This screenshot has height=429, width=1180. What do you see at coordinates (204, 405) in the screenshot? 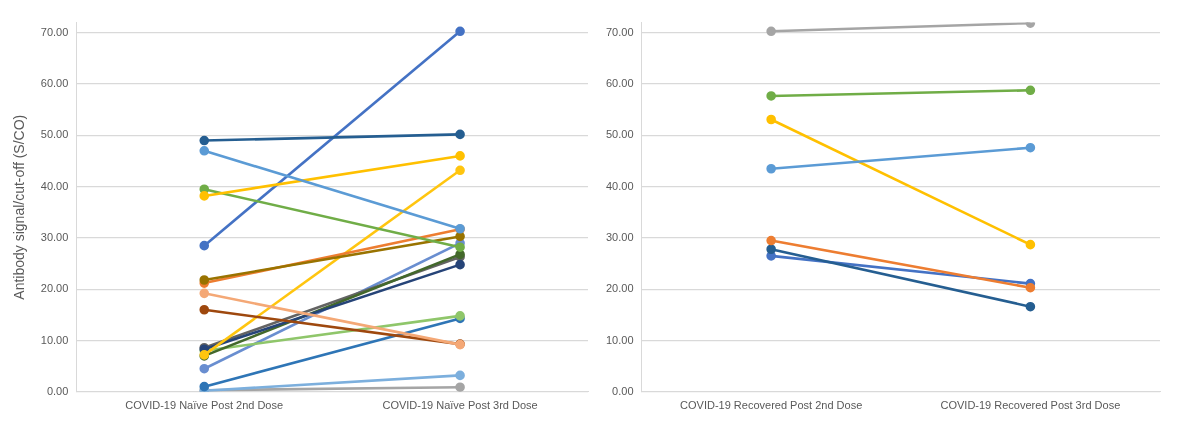
I see `x-tick-label: COVID-19 Naïve Post 2nd Dose` at bounding box center [204, 405].